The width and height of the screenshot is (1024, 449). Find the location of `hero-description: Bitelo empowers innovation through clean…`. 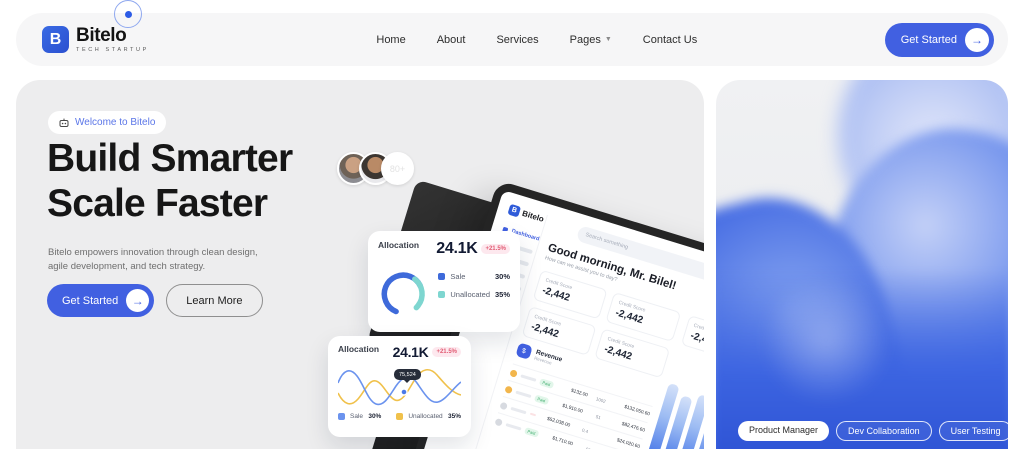

hero-description: Bitelo empowers innovation through clean… is located at coordinates (153, 259).